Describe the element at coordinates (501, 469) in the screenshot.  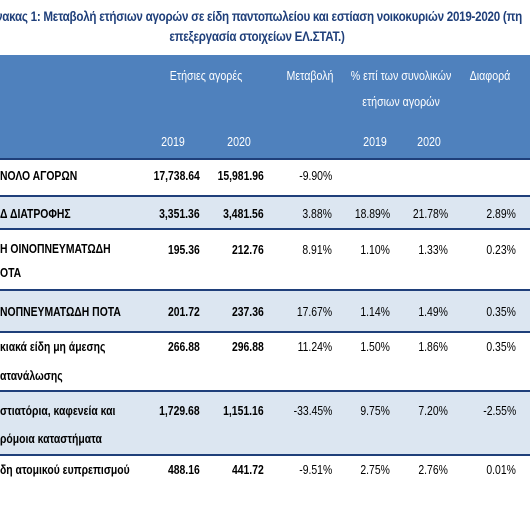
I see `difference-value: 0.01%` at that location.